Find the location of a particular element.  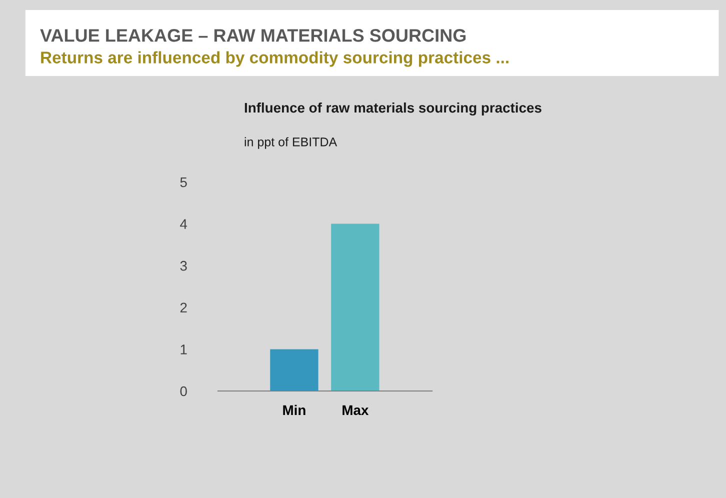

y-tick-label: 1 is located at coordinates (183, 349).